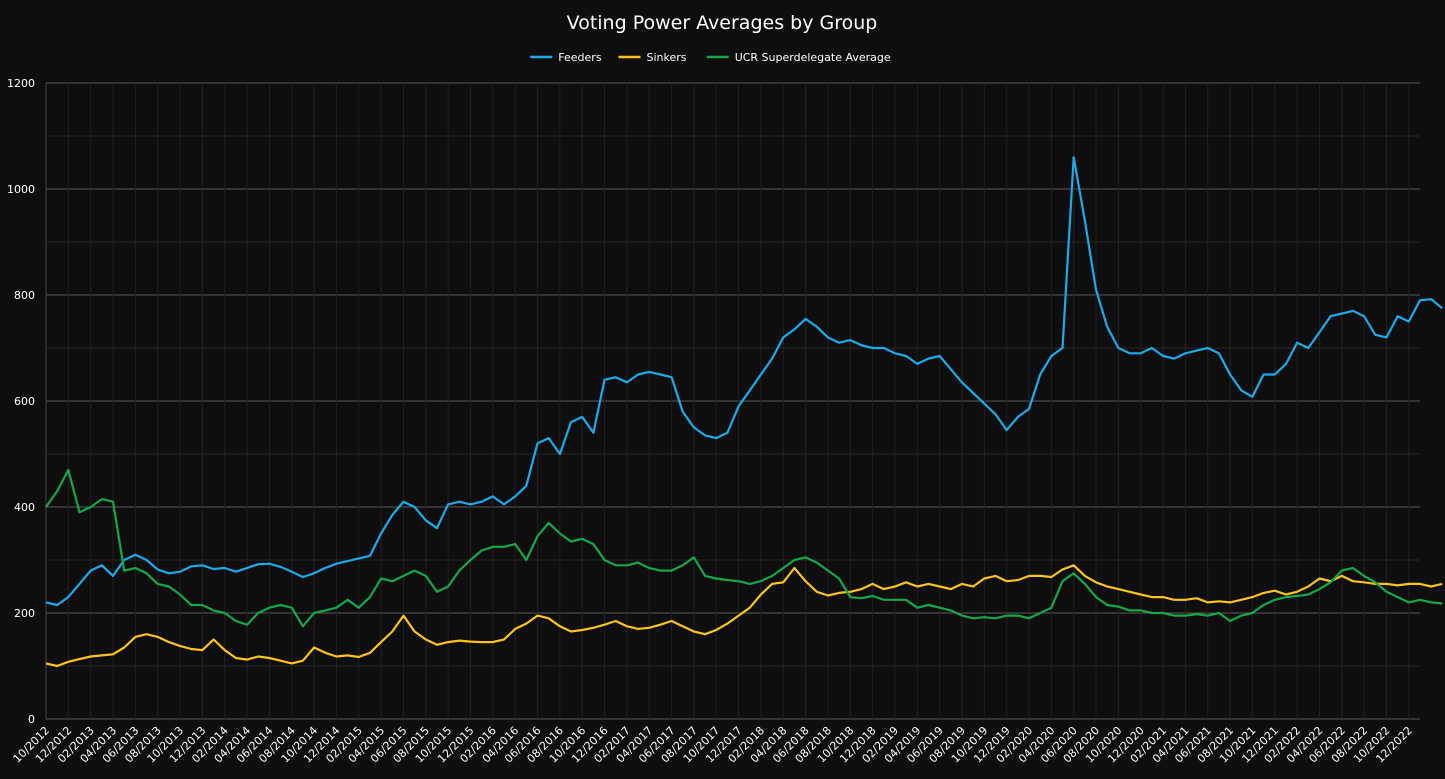 The image size is (1445, 779). Describe the element at coordinates (31, 719) in the screenshot. I see `y-tick-label: 0` at that location.